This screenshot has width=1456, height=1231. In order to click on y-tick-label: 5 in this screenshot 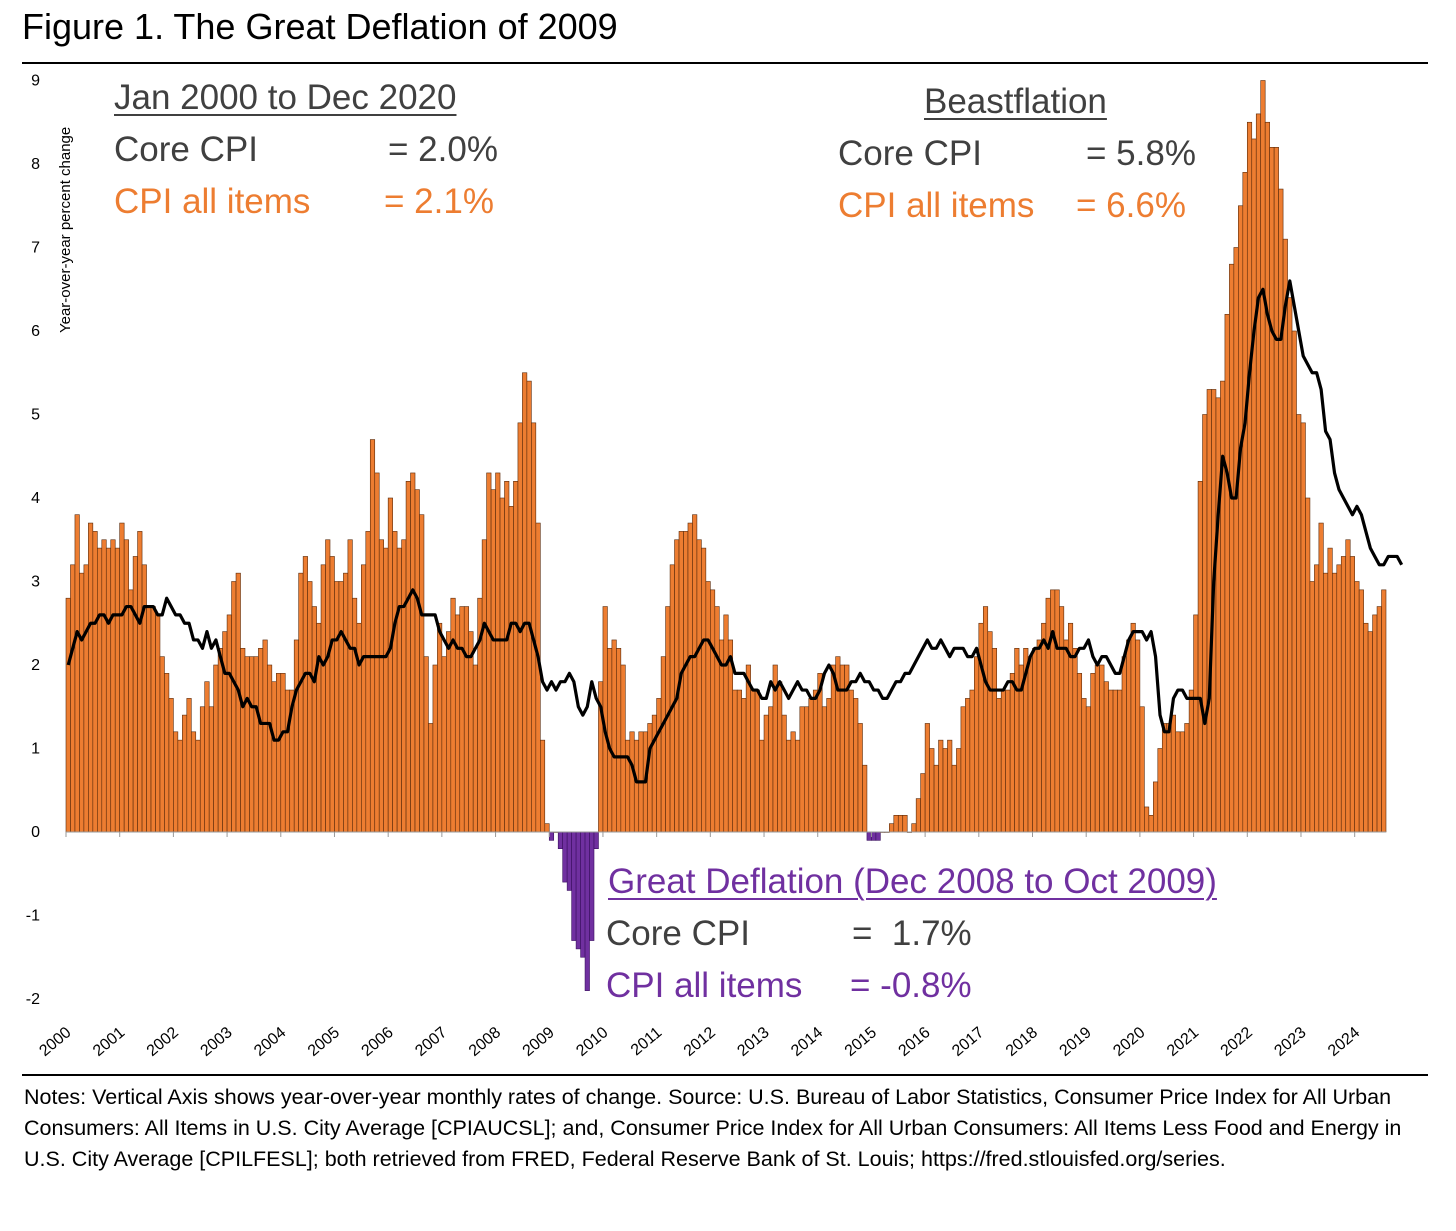, I will do `click(35, 415)`.